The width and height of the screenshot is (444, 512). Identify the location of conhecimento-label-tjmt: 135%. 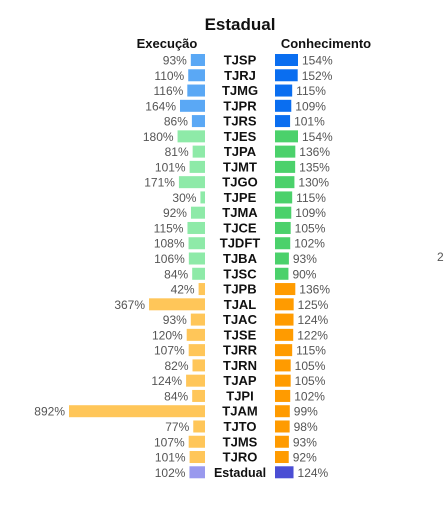
(314, 167).